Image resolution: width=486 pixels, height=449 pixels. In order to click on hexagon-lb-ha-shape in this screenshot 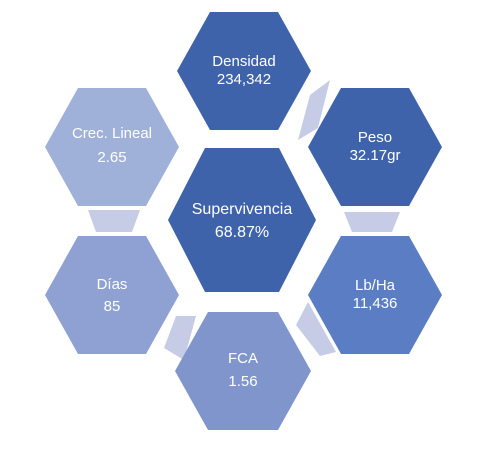, I will do `click(375, 295)`.